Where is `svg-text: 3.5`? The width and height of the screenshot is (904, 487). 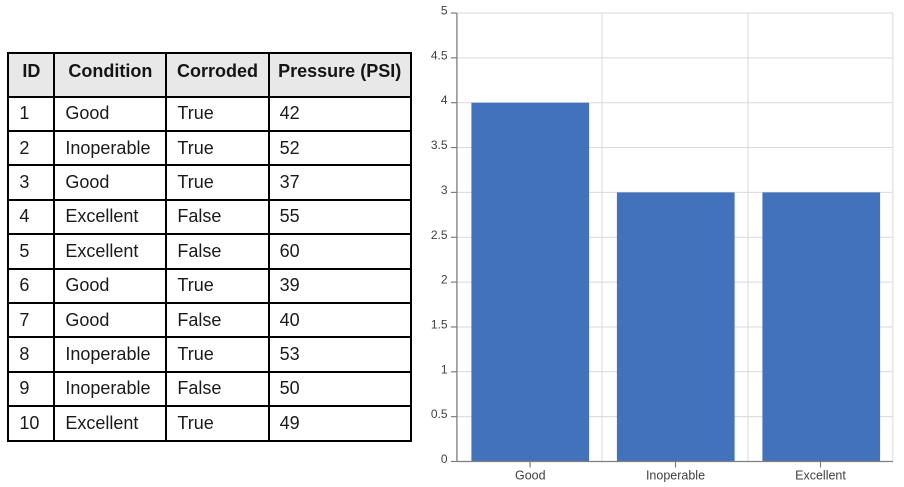
svg-text: 3.5 is located at coordinates (439, 145).